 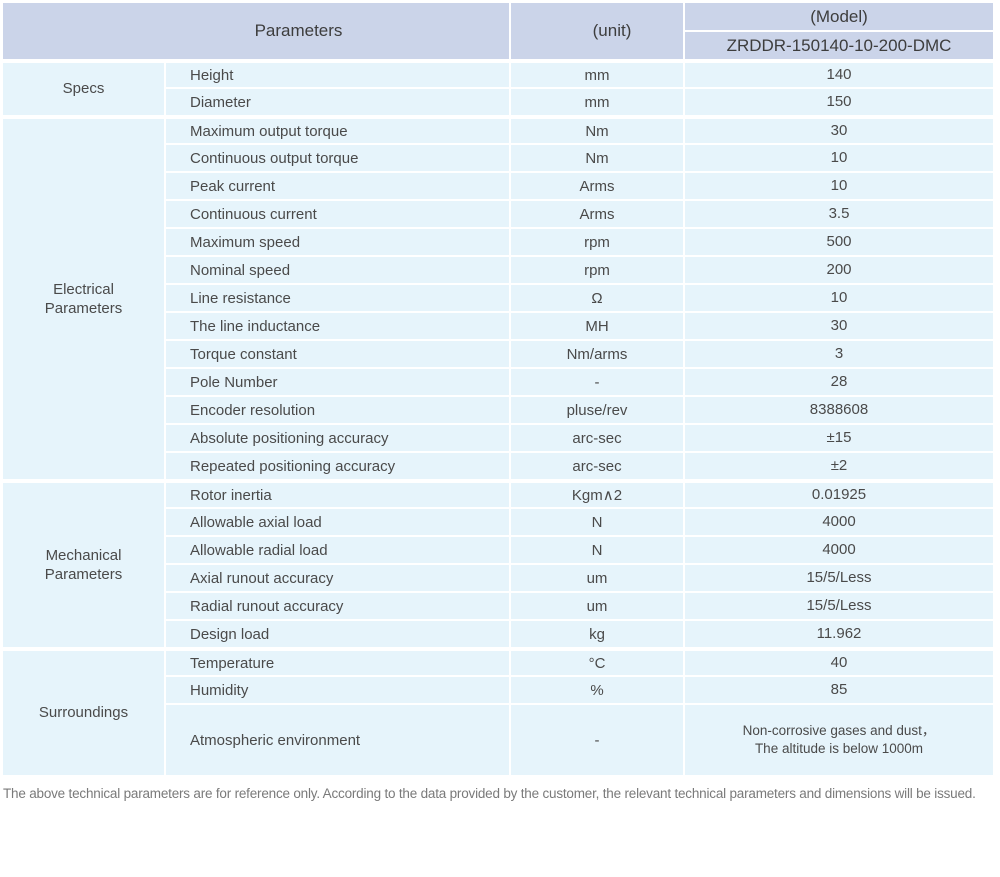 What do you see at coordinates (598, 663) in the screenshot?
I see `unit-cell: °C` at bounding box center [598, 663].